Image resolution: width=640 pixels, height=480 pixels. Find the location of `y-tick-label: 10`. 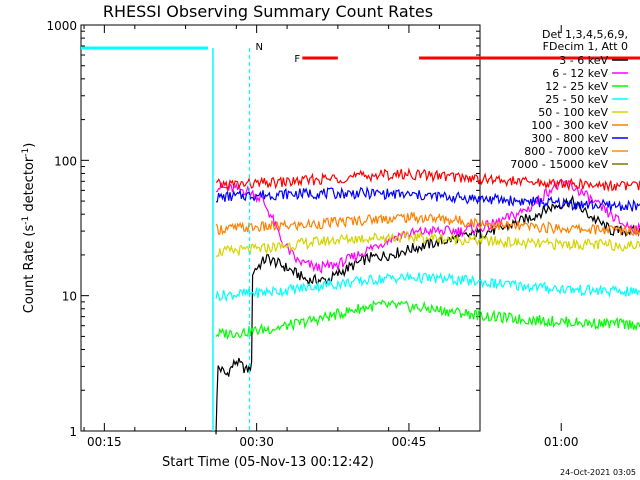

y-tick-label: 10 is located at coordinates (69, 297).